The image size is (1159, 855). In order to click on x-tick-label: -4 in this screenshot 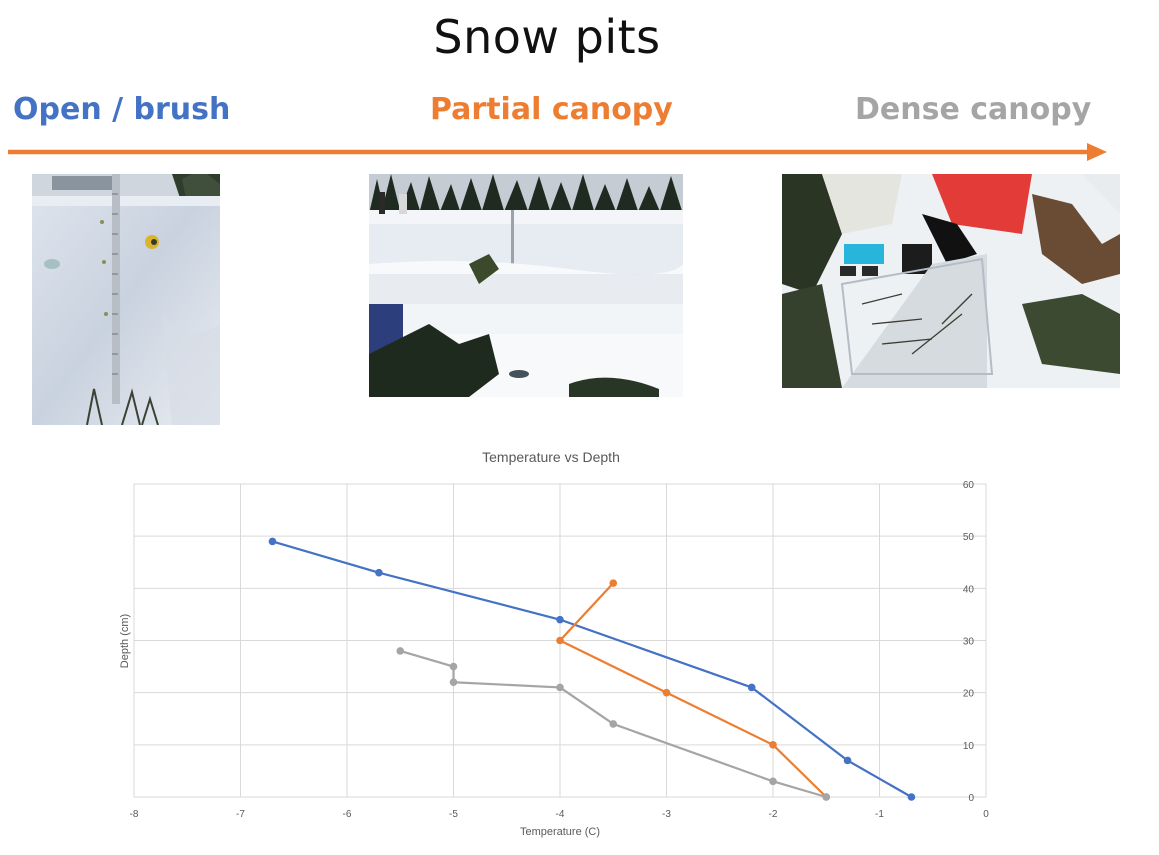, I will do `click(560, 814)`.